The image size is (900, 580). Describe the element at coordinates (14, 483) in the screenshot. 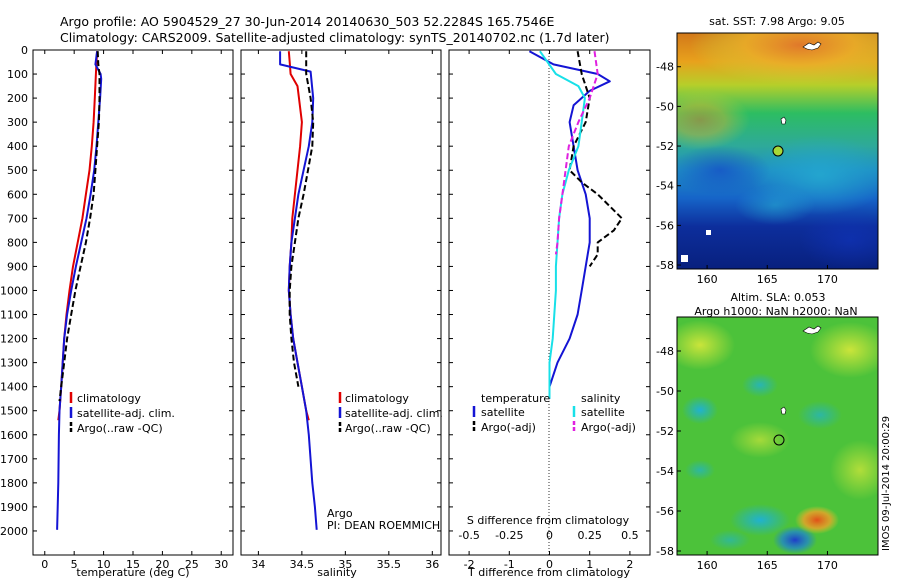

I see `depth-tick-label: 1800` at that location.